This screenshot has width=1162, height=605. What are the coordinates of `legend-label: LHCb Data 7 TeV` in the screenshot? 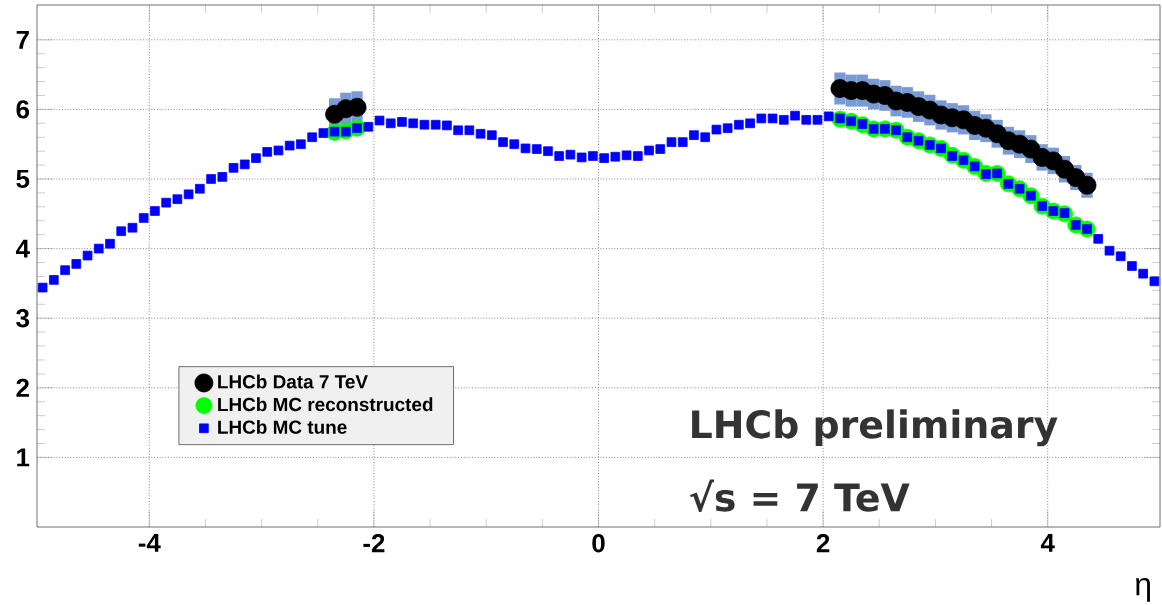 It's located at (293, 381).